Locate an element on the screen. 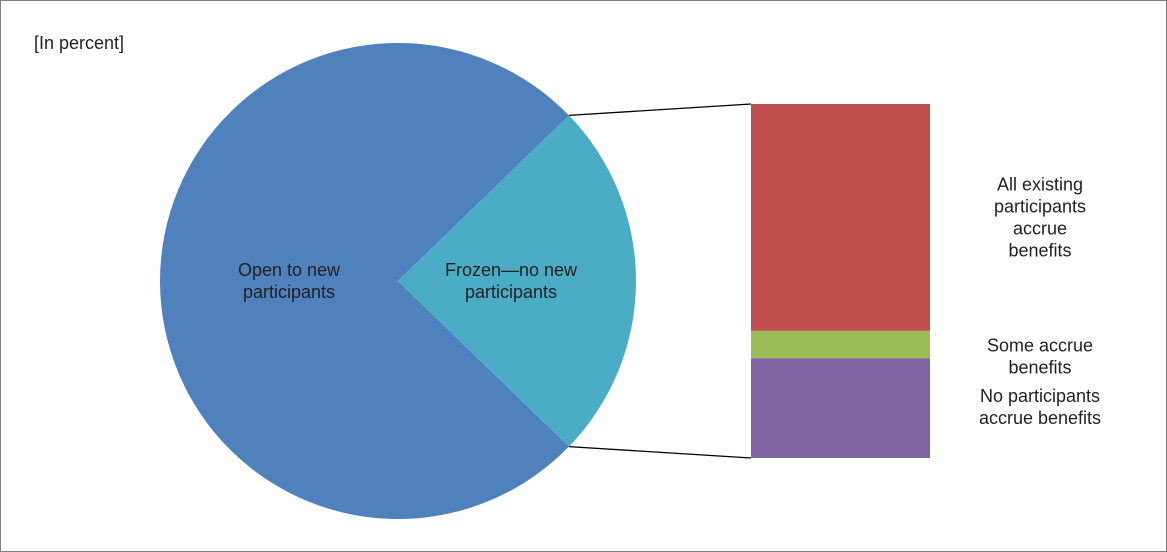 Image resolution: width=1167 pixels, height=552 pixels. bar-label-all-existing-participants-accrue-benefits: All existing participants accrue benefits is located at coordinates (1040, 217).